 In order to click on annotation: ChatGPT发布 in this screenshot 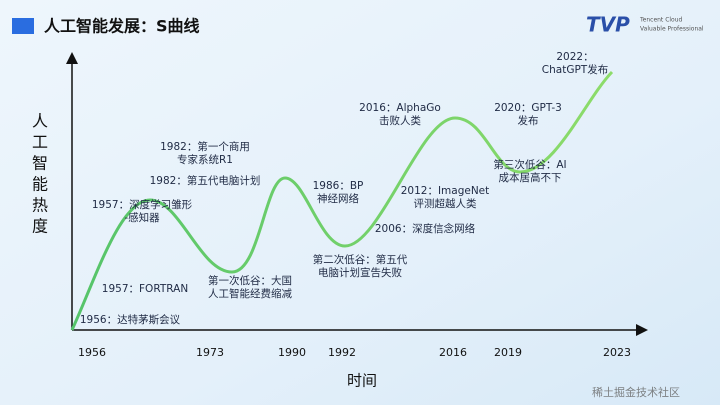, I will do `click(575, 69)`.